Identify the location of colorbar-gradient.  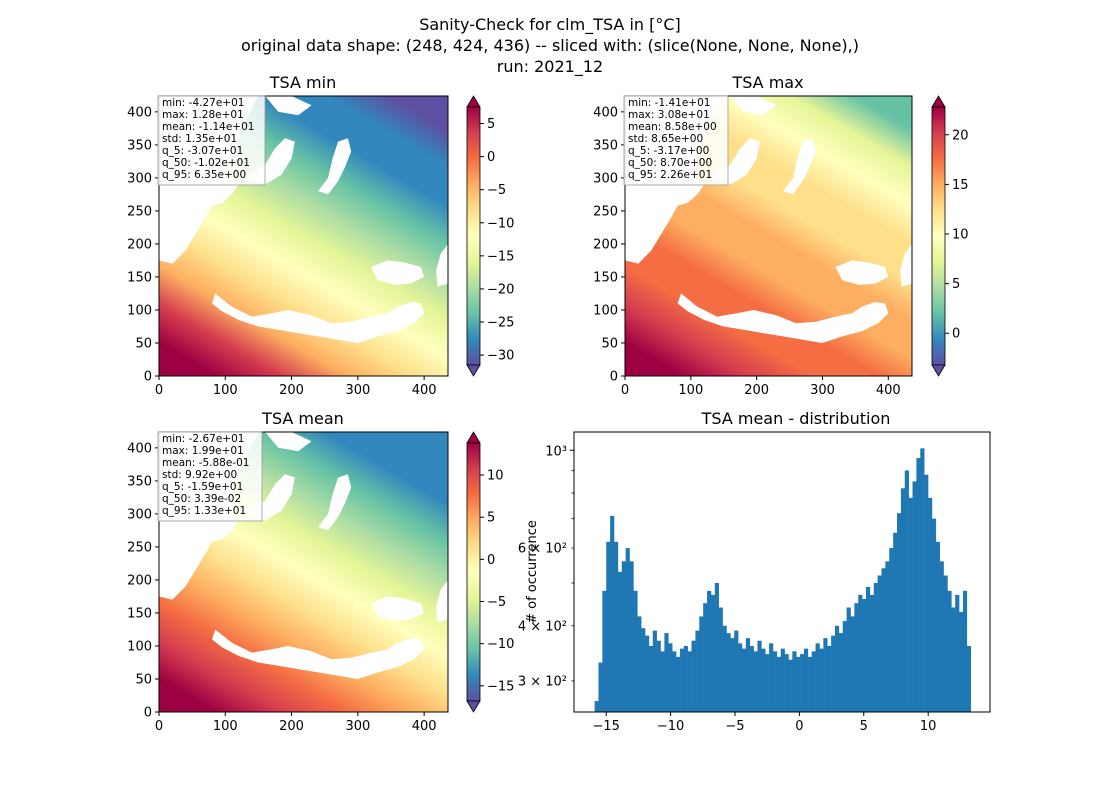
(938, 236).